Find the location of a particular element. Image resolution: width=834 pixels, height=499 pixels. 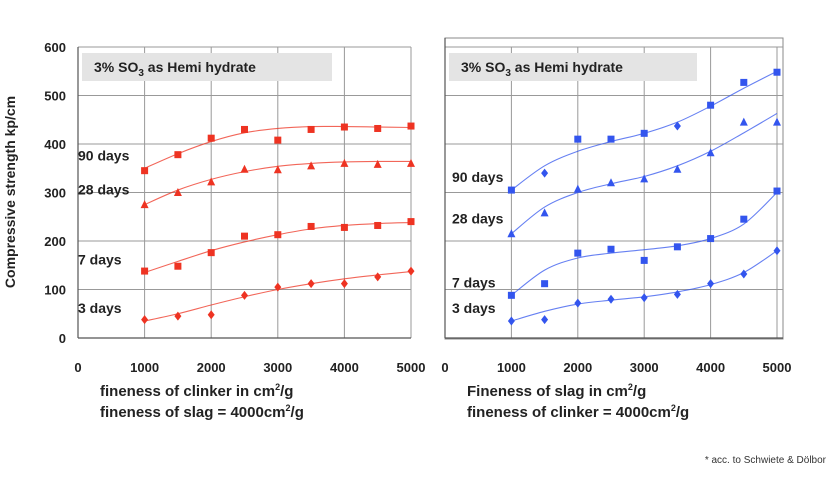

y-tick-label: 600 is located at coordinates (55, 47).